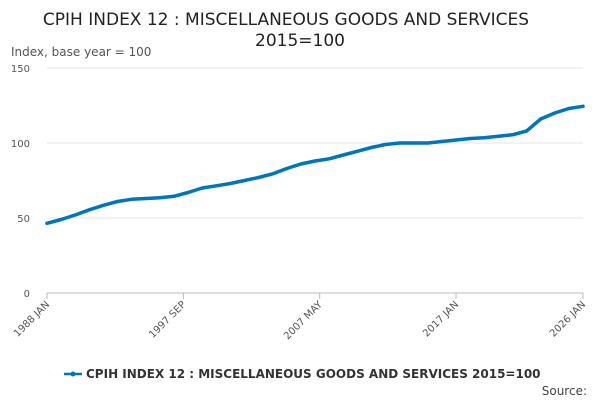 This screenshot has height=400, width=600. What do you see at coordinates (303, 320) in the screenshot?
I see `x-tick-label: 2007 MAY` at bounding box center [303, 320].